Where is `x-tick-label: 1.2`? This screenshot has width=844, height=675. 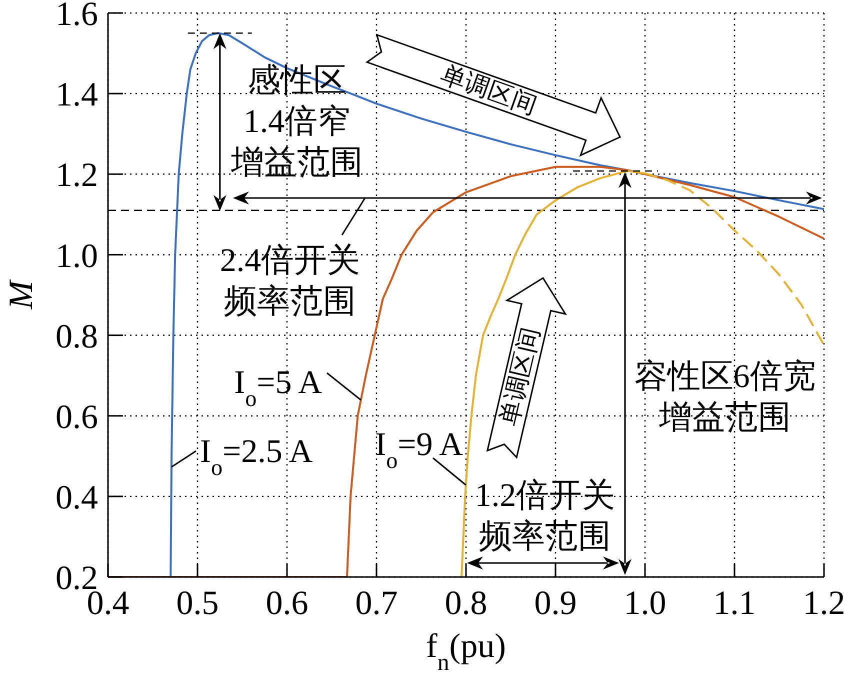
x-tick-label: 1.2 is located at coordinates (823, 603).